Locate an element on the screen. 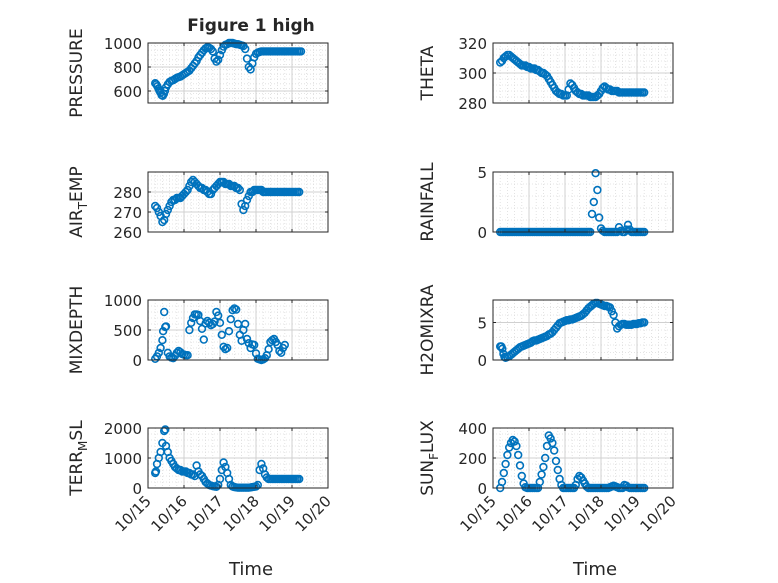  y-tick-label: 270 is located at coordinates (127, 213).